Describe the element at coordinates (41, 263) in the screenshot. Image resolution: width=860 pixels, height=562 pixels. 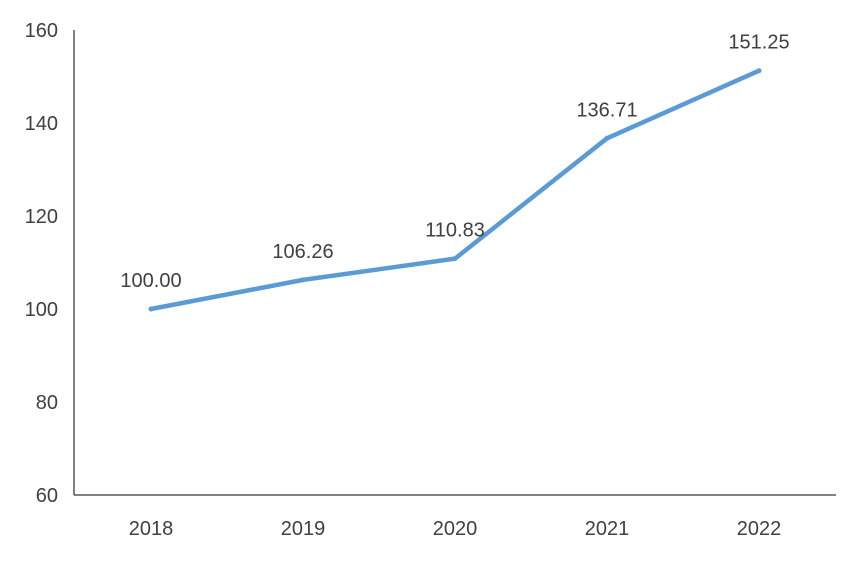
I see `y-tick-labels: 60 80 100 120 140 160` at that location.